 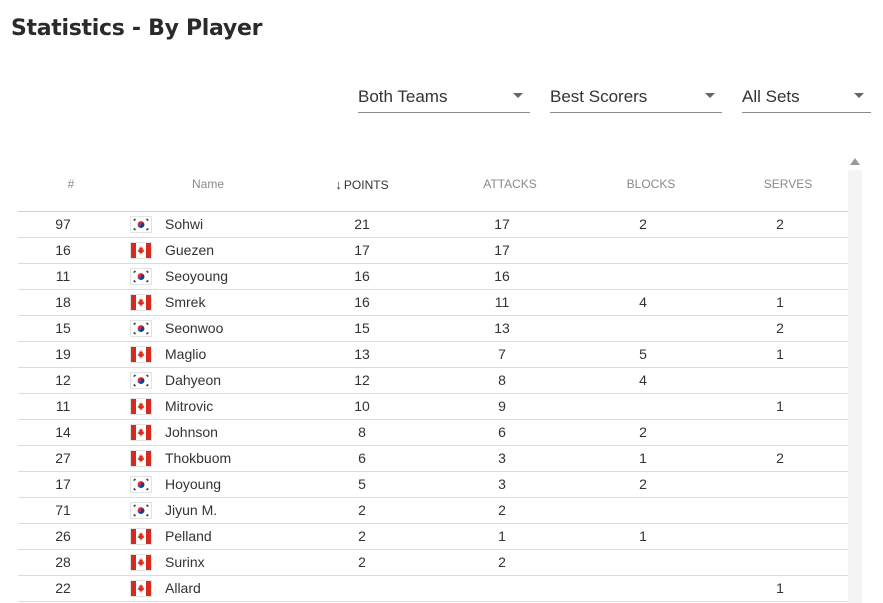 I want to click on player-number: 15, so click(x=63, y=328).